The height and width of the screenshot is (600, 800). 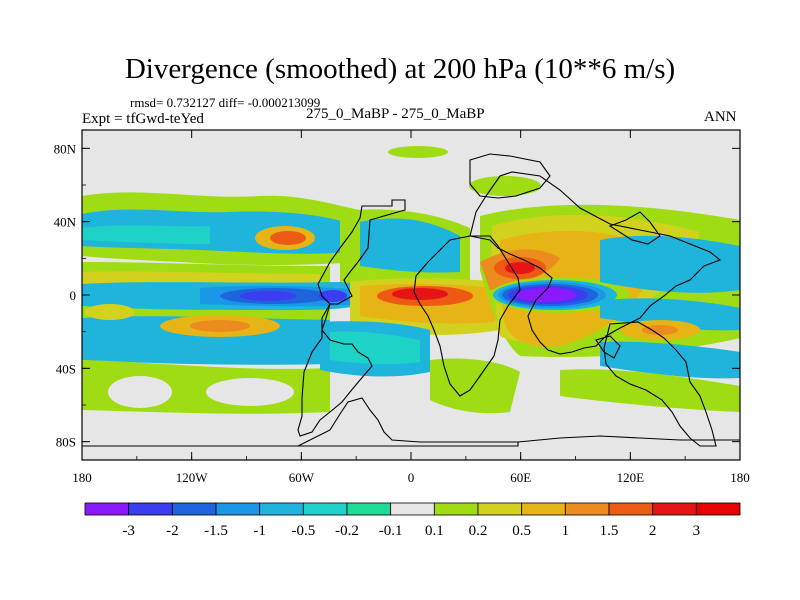 I want to click on y-tick-label: 80N, so click(x=65, y=148).